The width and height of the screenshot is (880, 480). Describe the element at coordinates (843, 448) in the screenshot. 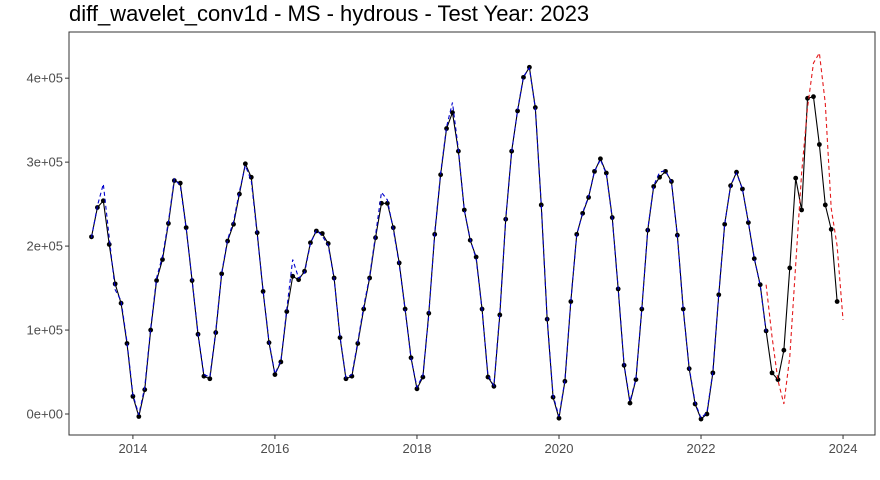

I see `x-tick-label: 2024` at that location.